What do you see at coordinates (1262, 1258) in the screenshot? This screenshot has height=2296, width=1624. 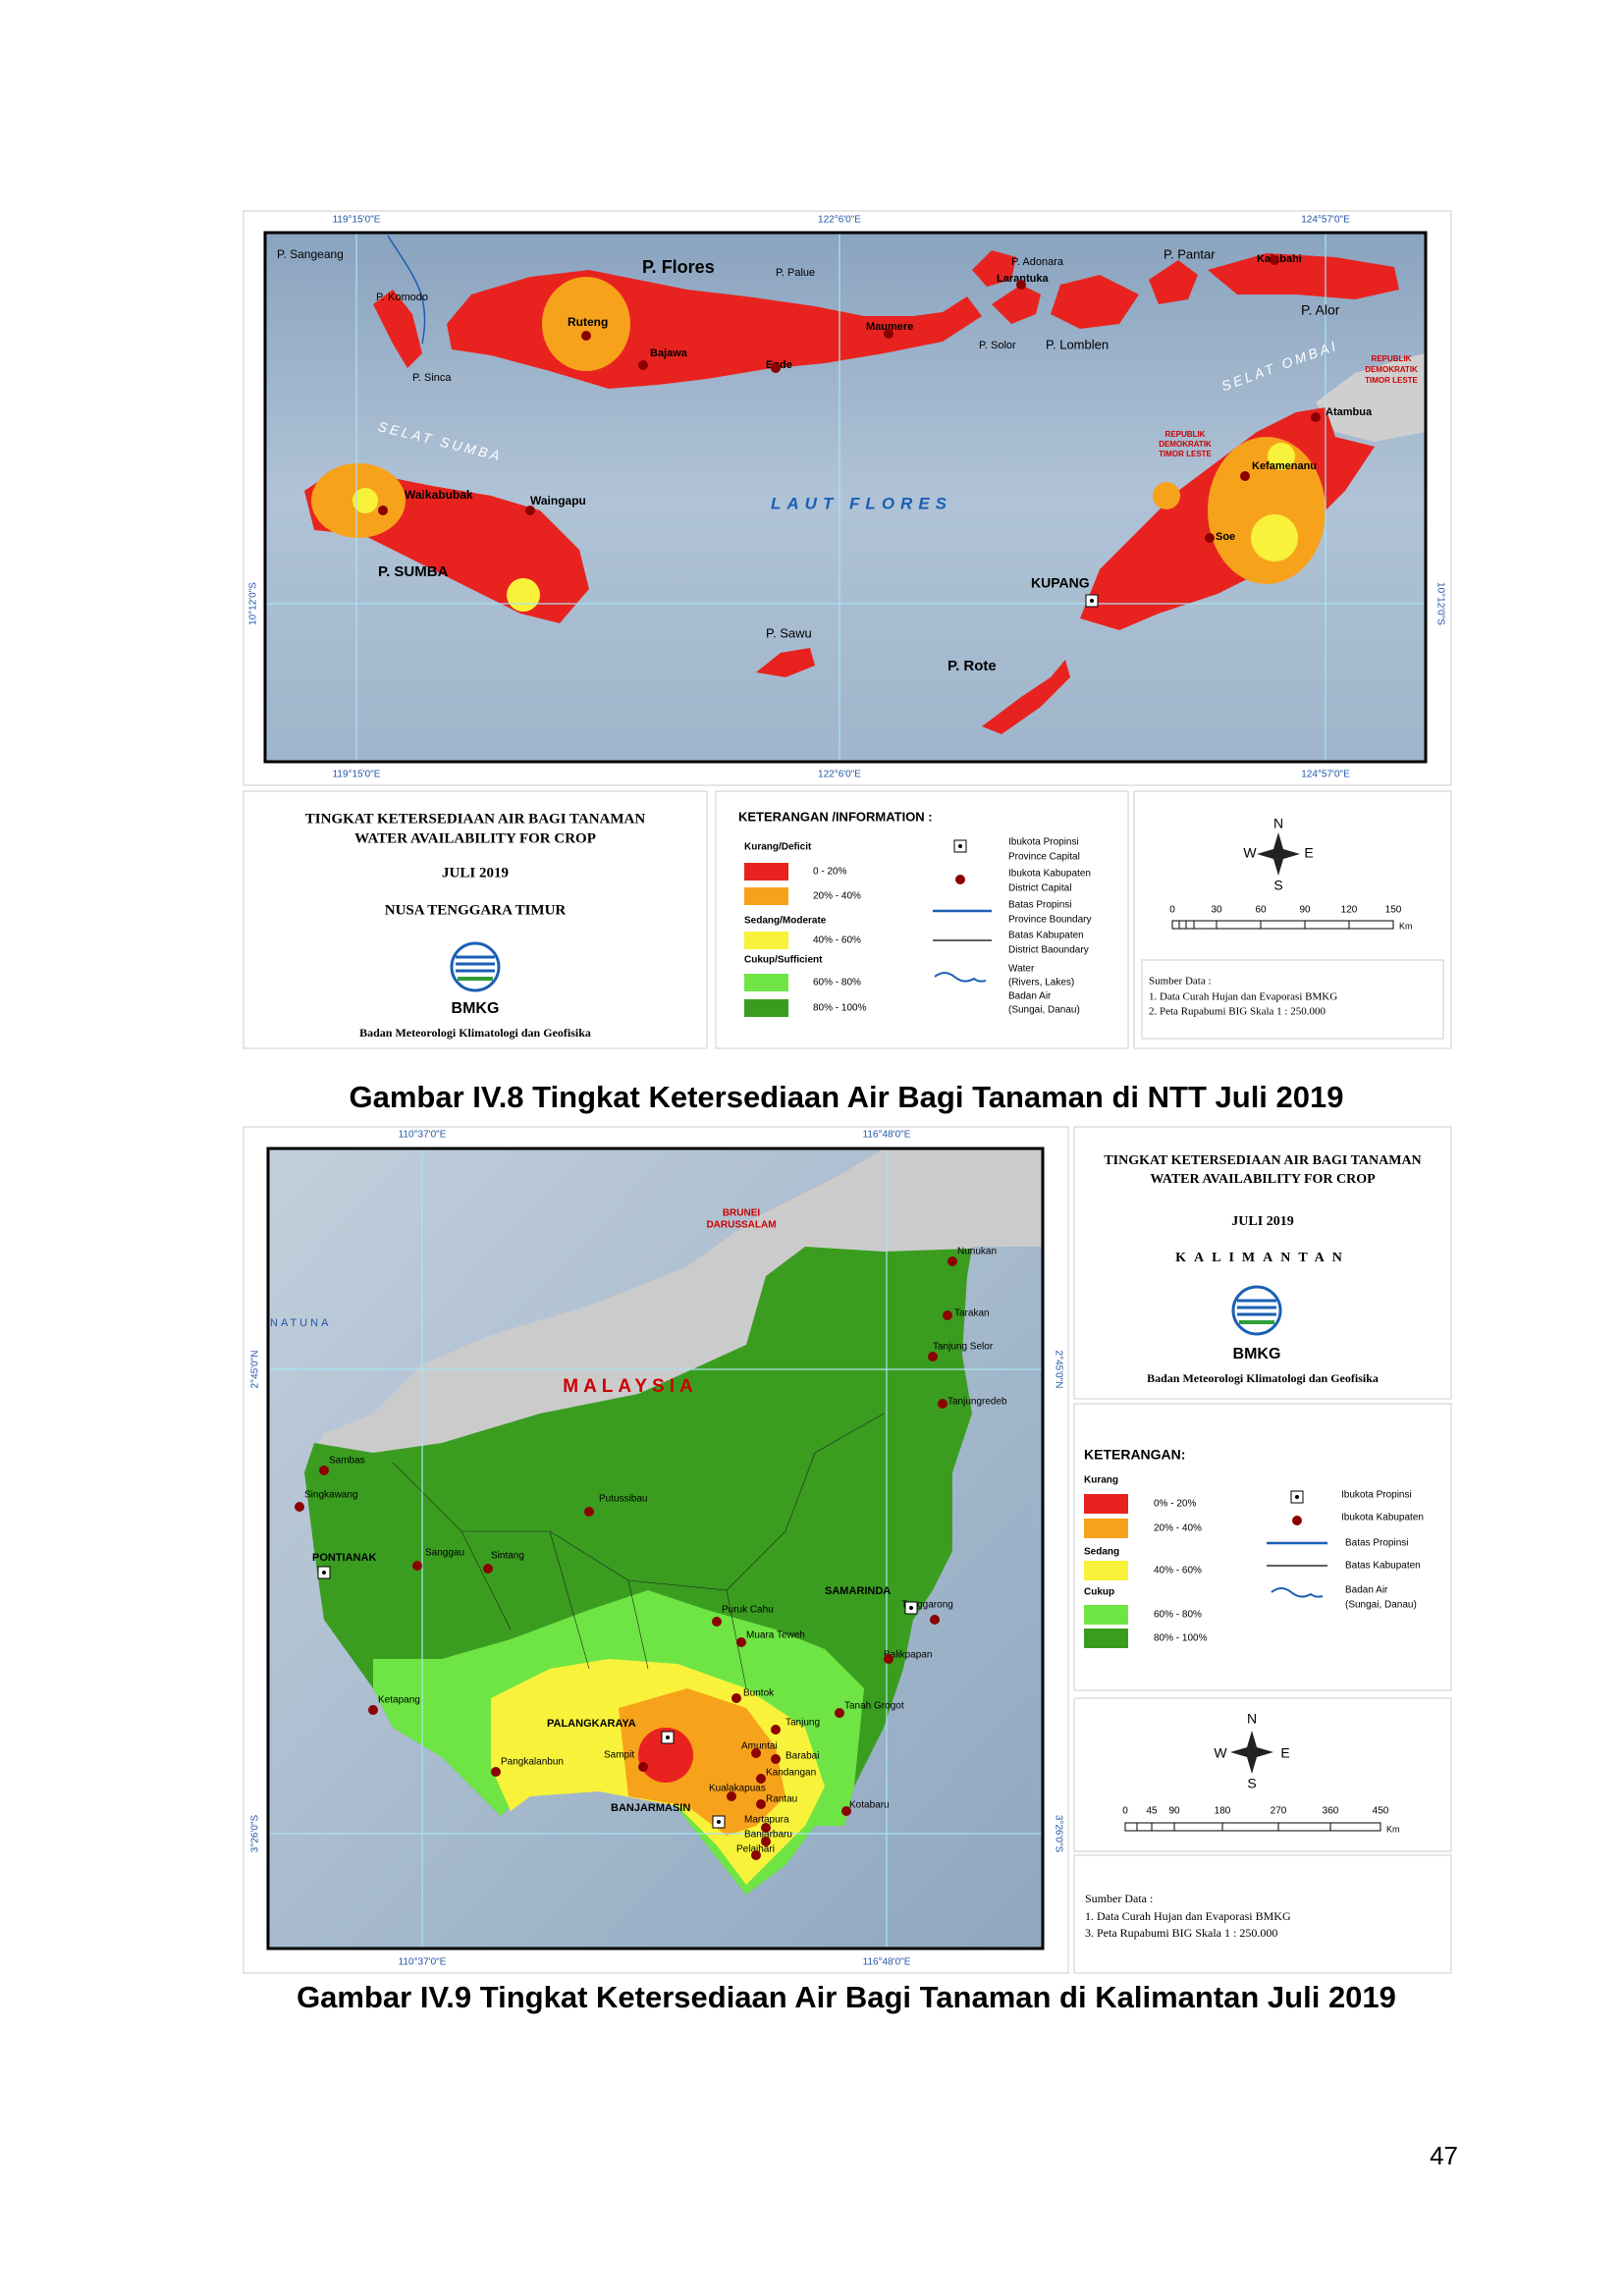 I see `label: KALIMANTAN` at bounding box center [1262, 1258].